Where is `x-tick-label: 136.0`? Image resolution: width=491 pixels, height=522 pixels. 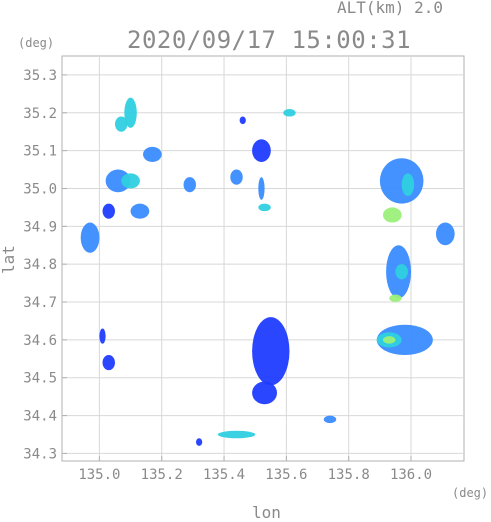
x-tick-label: 136.0 is located at coordinates (411, 475).